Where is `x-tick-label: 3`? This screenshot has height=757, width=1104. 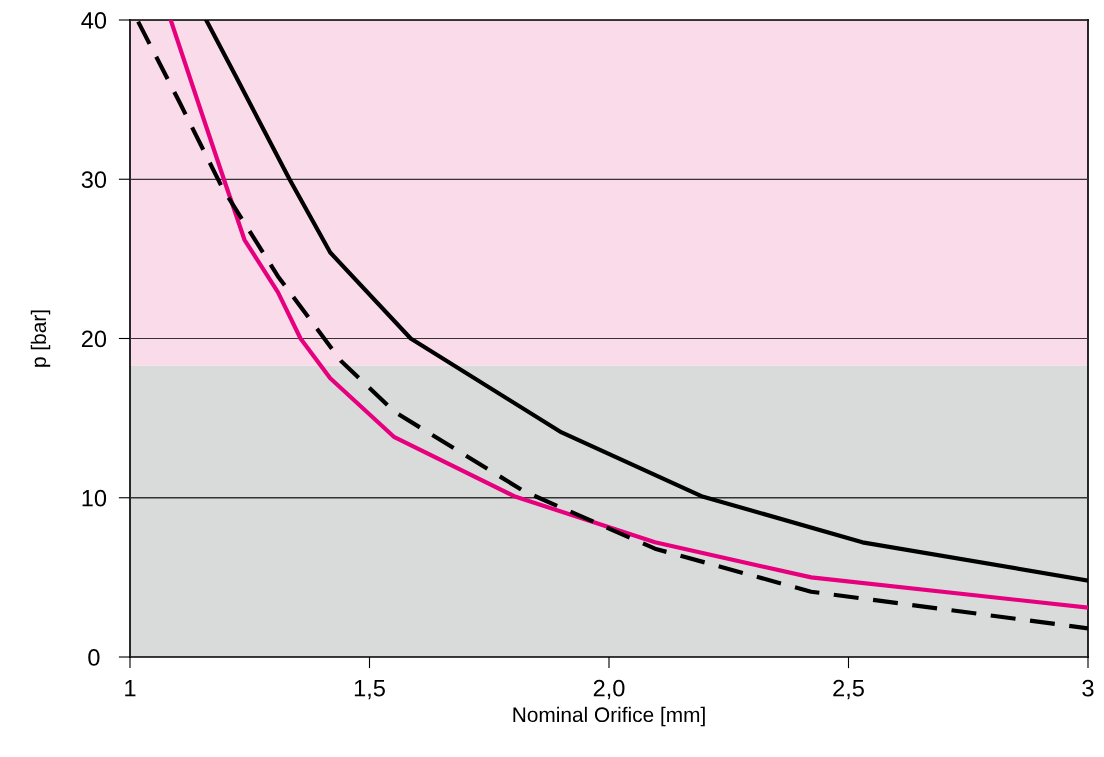 x-tick-label: 3 is located at coordinates (1088, 688).